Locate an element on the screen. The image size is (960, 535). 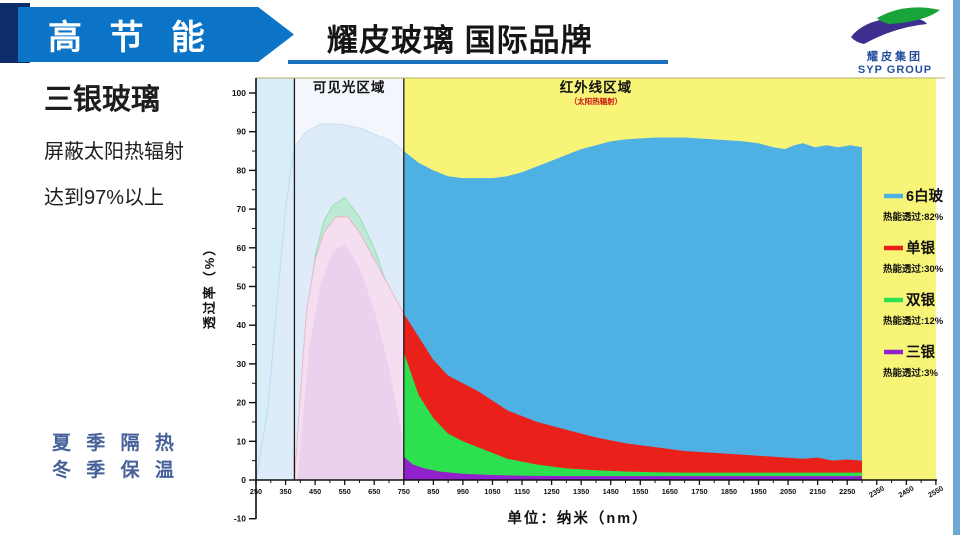
y-tick-label: 60 is located at coordinates (242, 248).